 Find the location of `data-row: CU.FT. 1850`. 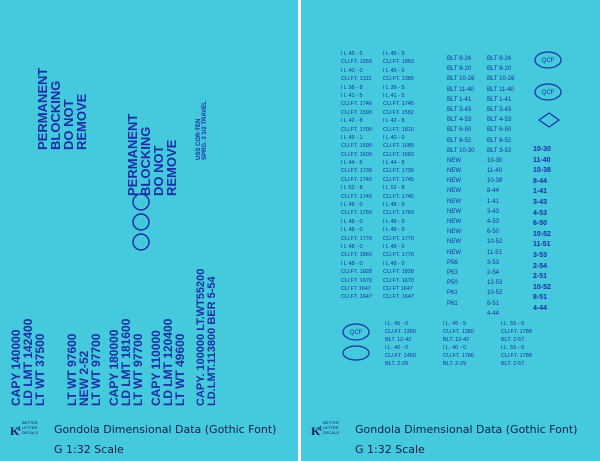

data-row: CU.FT. 1850 is located at coordinates (398, 62).